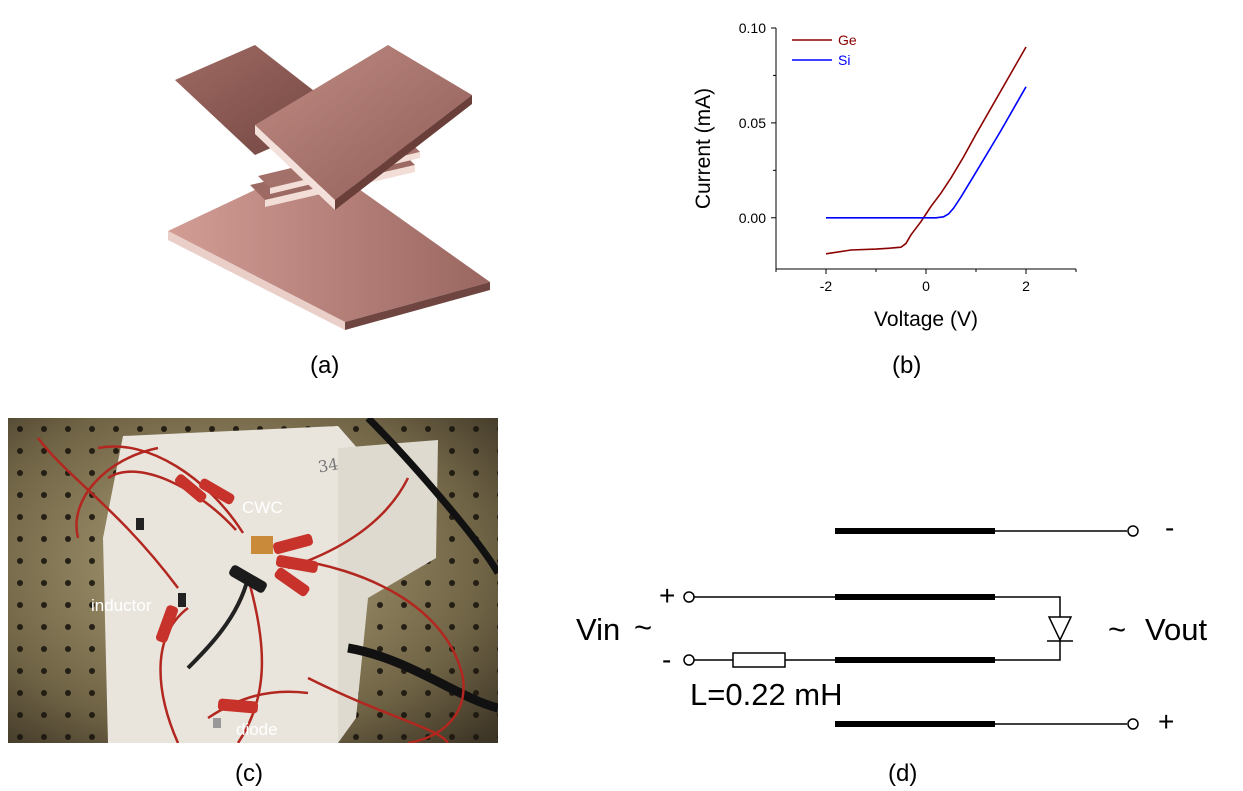 This screenshot has height=791, width=1243. Describe the element at coordinates (703, 148) in the screenshot. I see `y-axis-label: Current (mA)` at that location.